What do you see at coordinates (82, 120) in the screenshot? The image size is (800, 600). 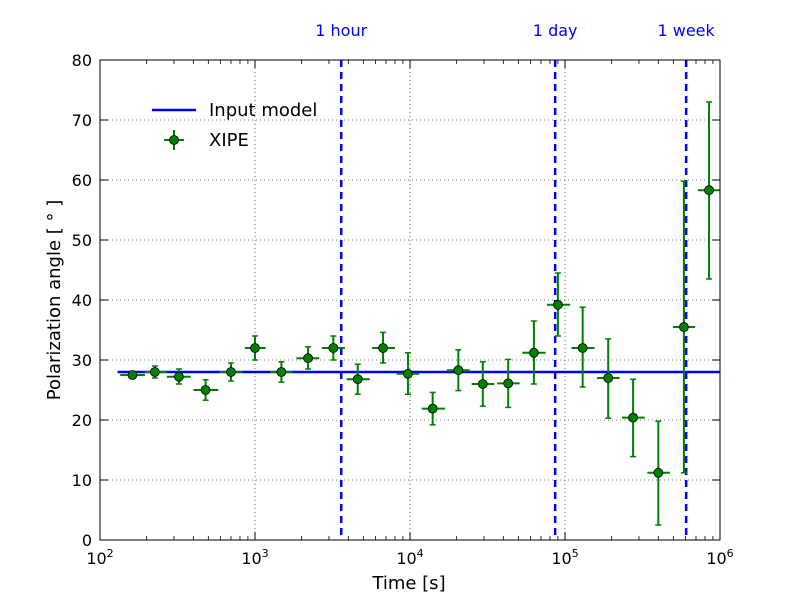 I see `y-tick-label: 70` at bounding box center [82, 120].